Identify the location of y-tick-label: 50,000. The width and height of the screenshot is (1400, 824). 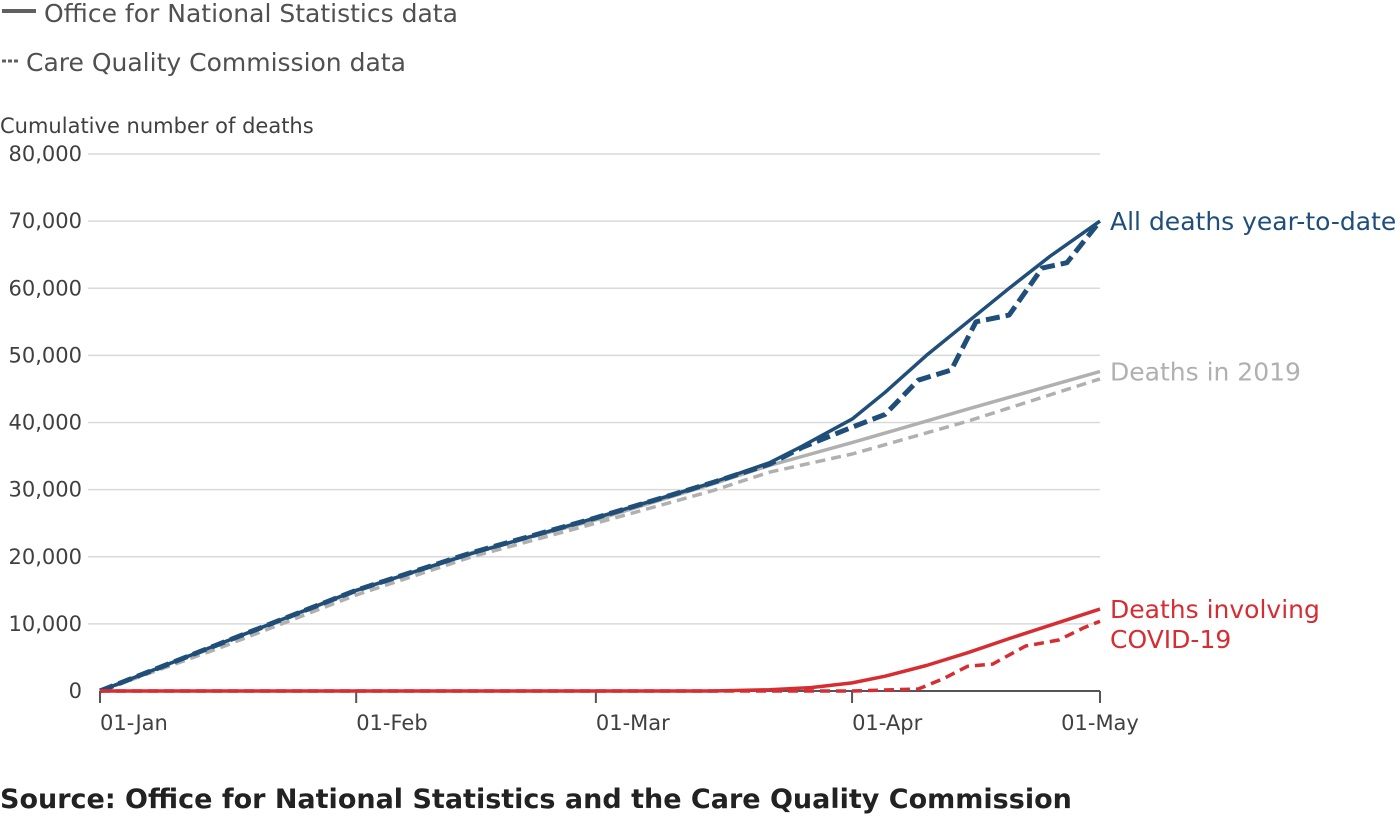
(45, 355).